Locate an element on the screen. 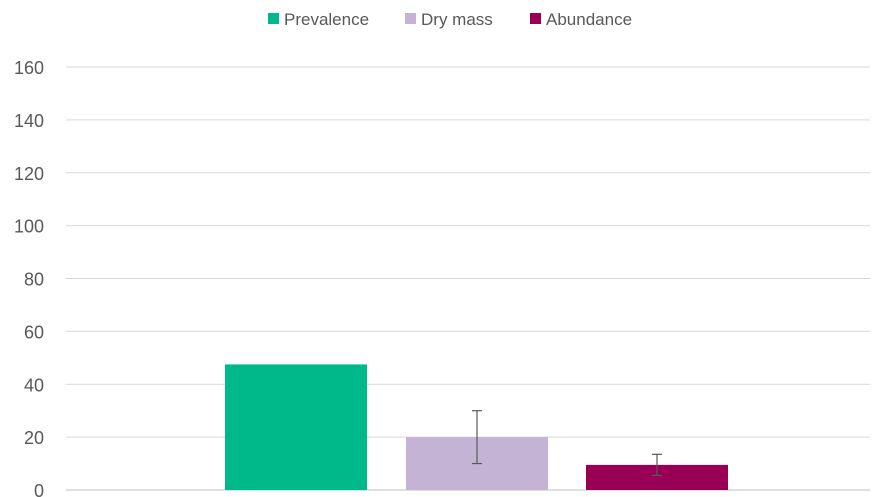 This screenshot has height=497, width=872. y-tick-label: 120 is located at coordinates (29, 174).